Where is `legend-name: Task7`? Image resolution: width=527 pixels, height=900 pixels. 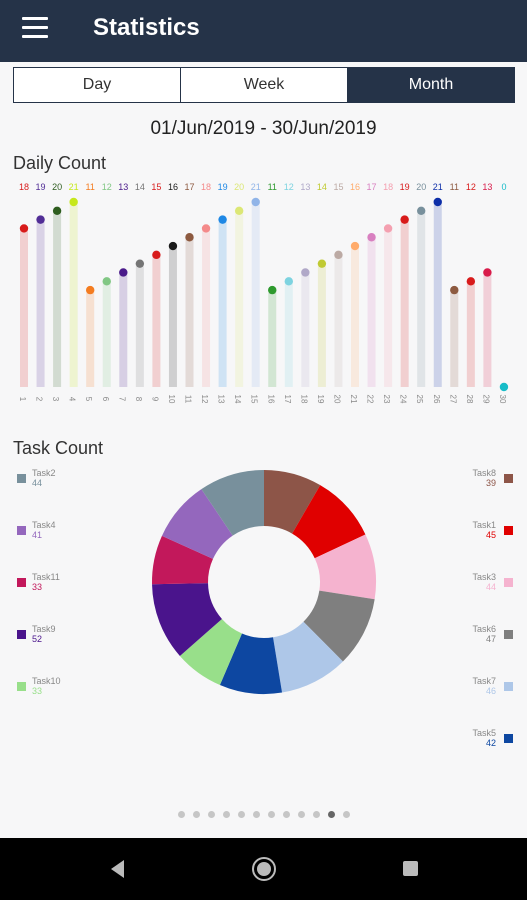
legend-name: Task7 is located at coordinates (484, 681).